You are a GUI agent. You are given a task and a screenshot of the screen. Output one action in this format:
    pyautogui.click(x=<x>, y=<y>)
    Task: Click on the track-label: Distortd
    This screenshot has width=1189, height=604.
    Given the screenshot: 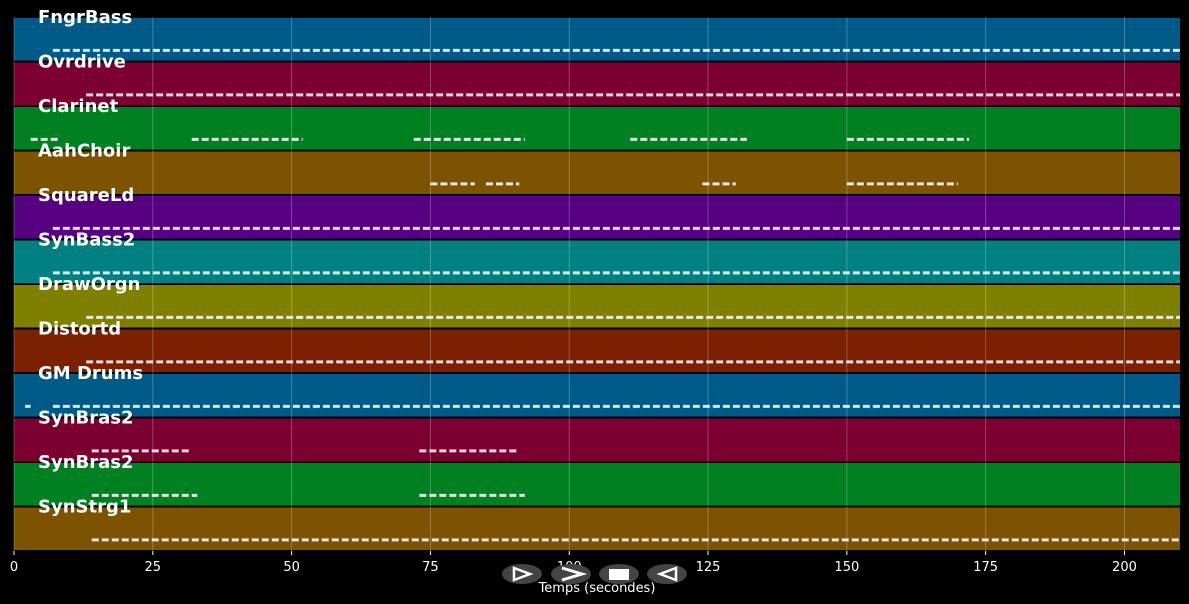 What is the action you would take?
    pyautogui.click(x=79, y=329)
    